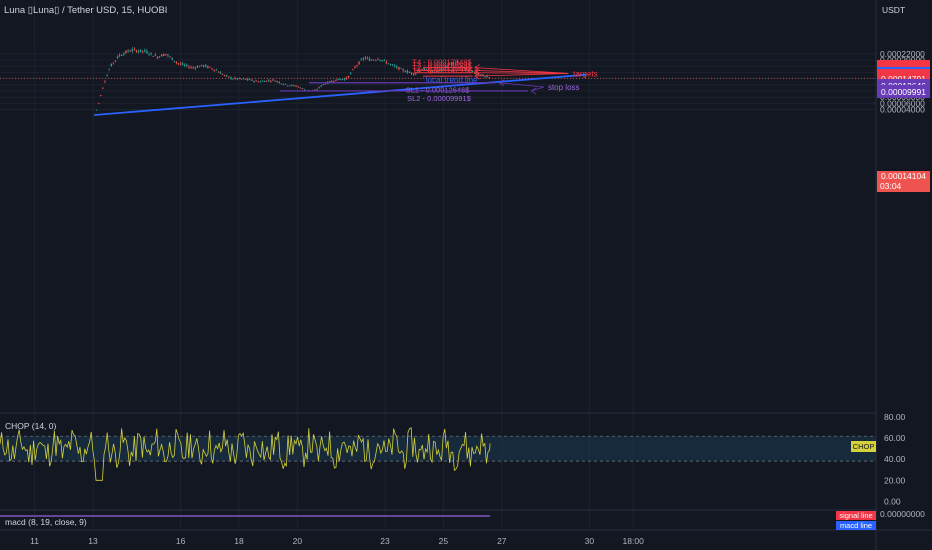 The height and width of the screenshot is (550, 932). I want to click on time-tick-label: 18, so click(239, 541).